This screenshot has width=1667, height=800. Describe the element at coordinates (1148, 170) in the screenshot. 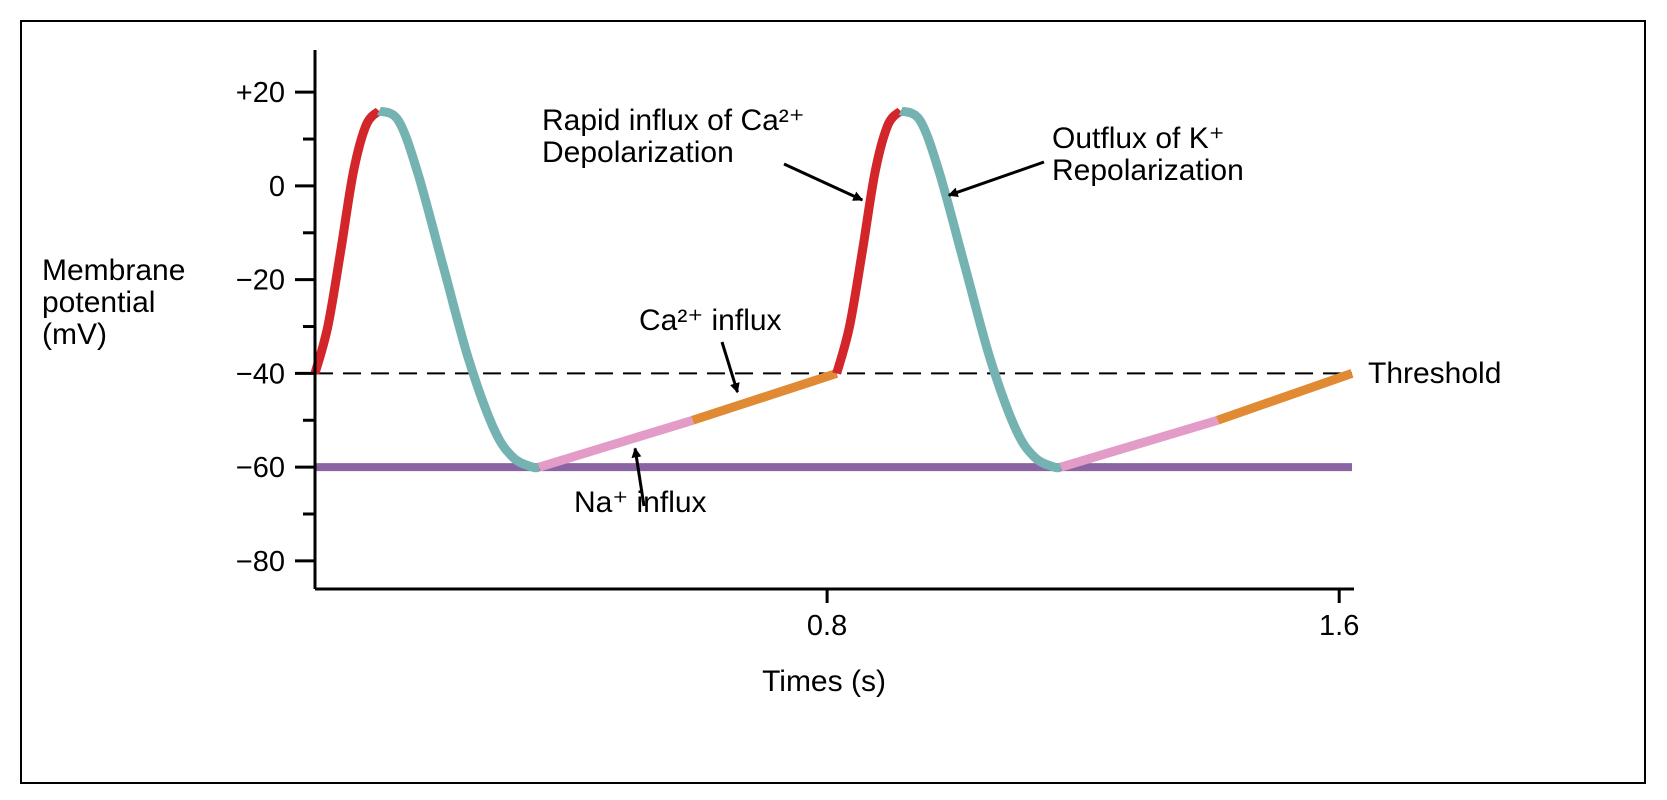

I see `annotation-outflux-k-line-2: Repolarization` at that location.